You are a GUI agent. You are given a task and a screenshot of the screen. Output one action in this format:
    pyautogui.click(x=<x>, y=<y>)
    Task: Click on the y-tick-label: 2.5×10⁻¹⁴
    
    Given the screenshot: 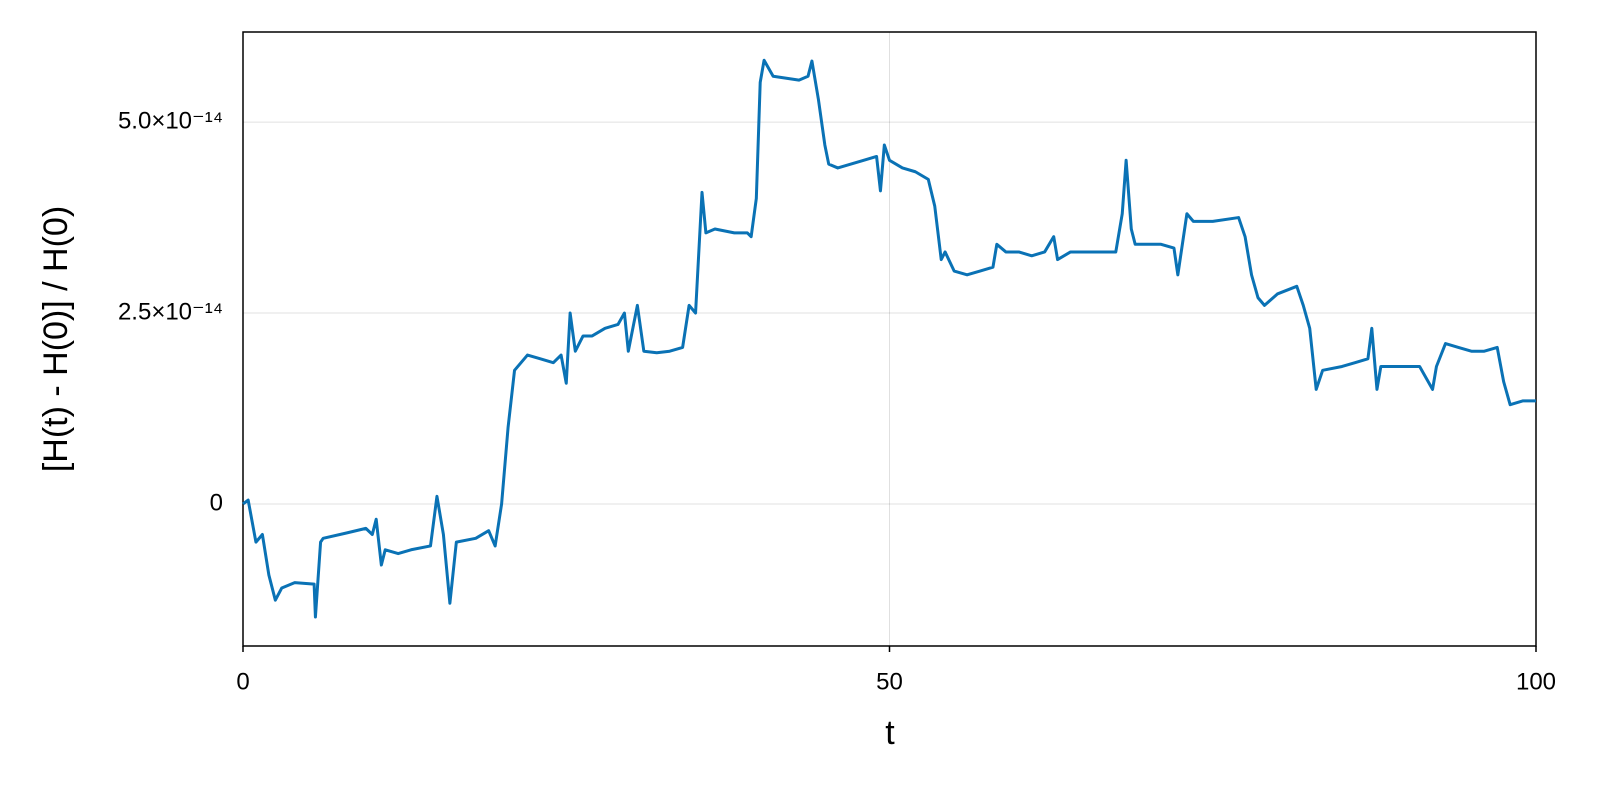 What is the action you would take?
    pyautogui.click(x=170, y=311)
    